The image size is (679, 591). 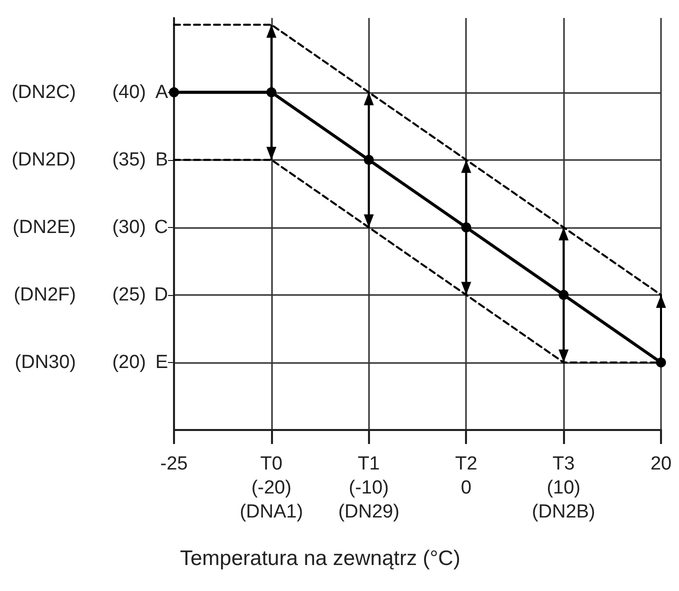 I want to click on x-tick-label: 20, so click(x=661, y=464).